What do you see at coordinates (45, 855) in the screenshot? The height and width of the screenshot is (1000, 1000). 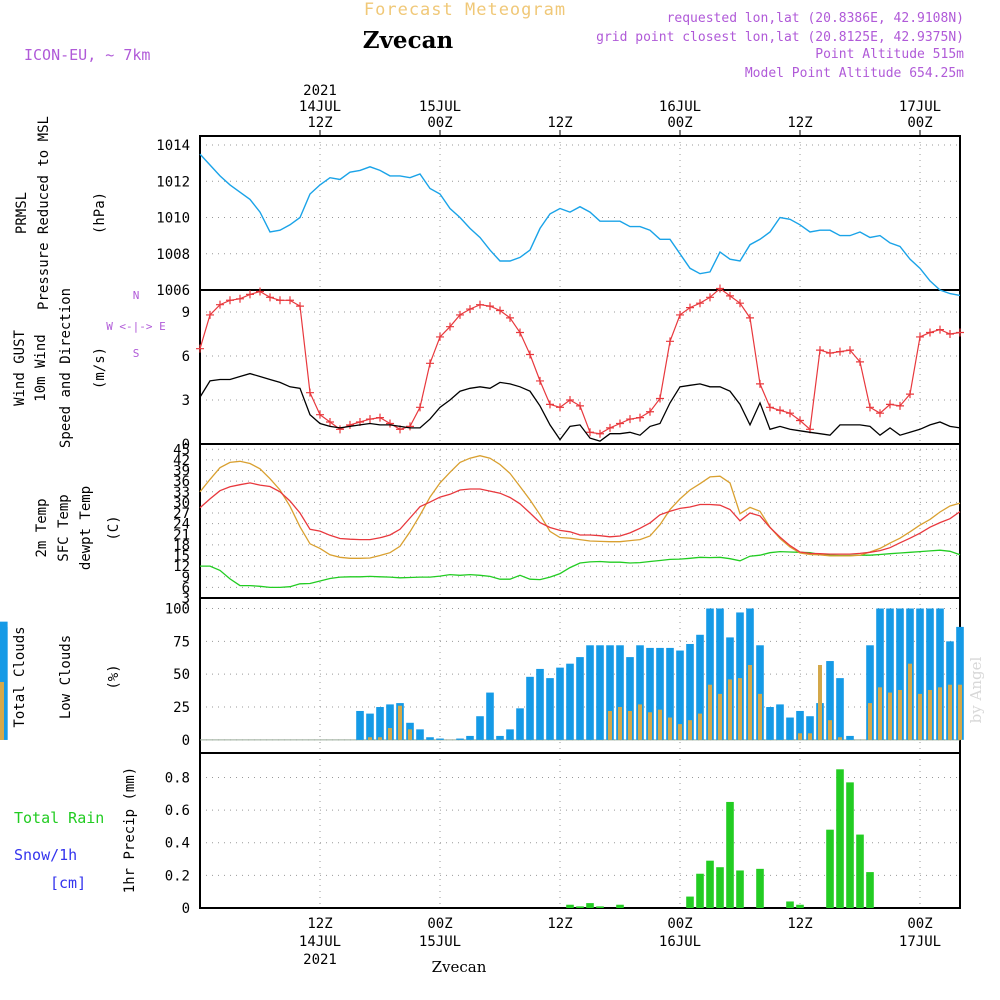 I see `snow-label: Snow/1h` at bounding box center [45, 855].